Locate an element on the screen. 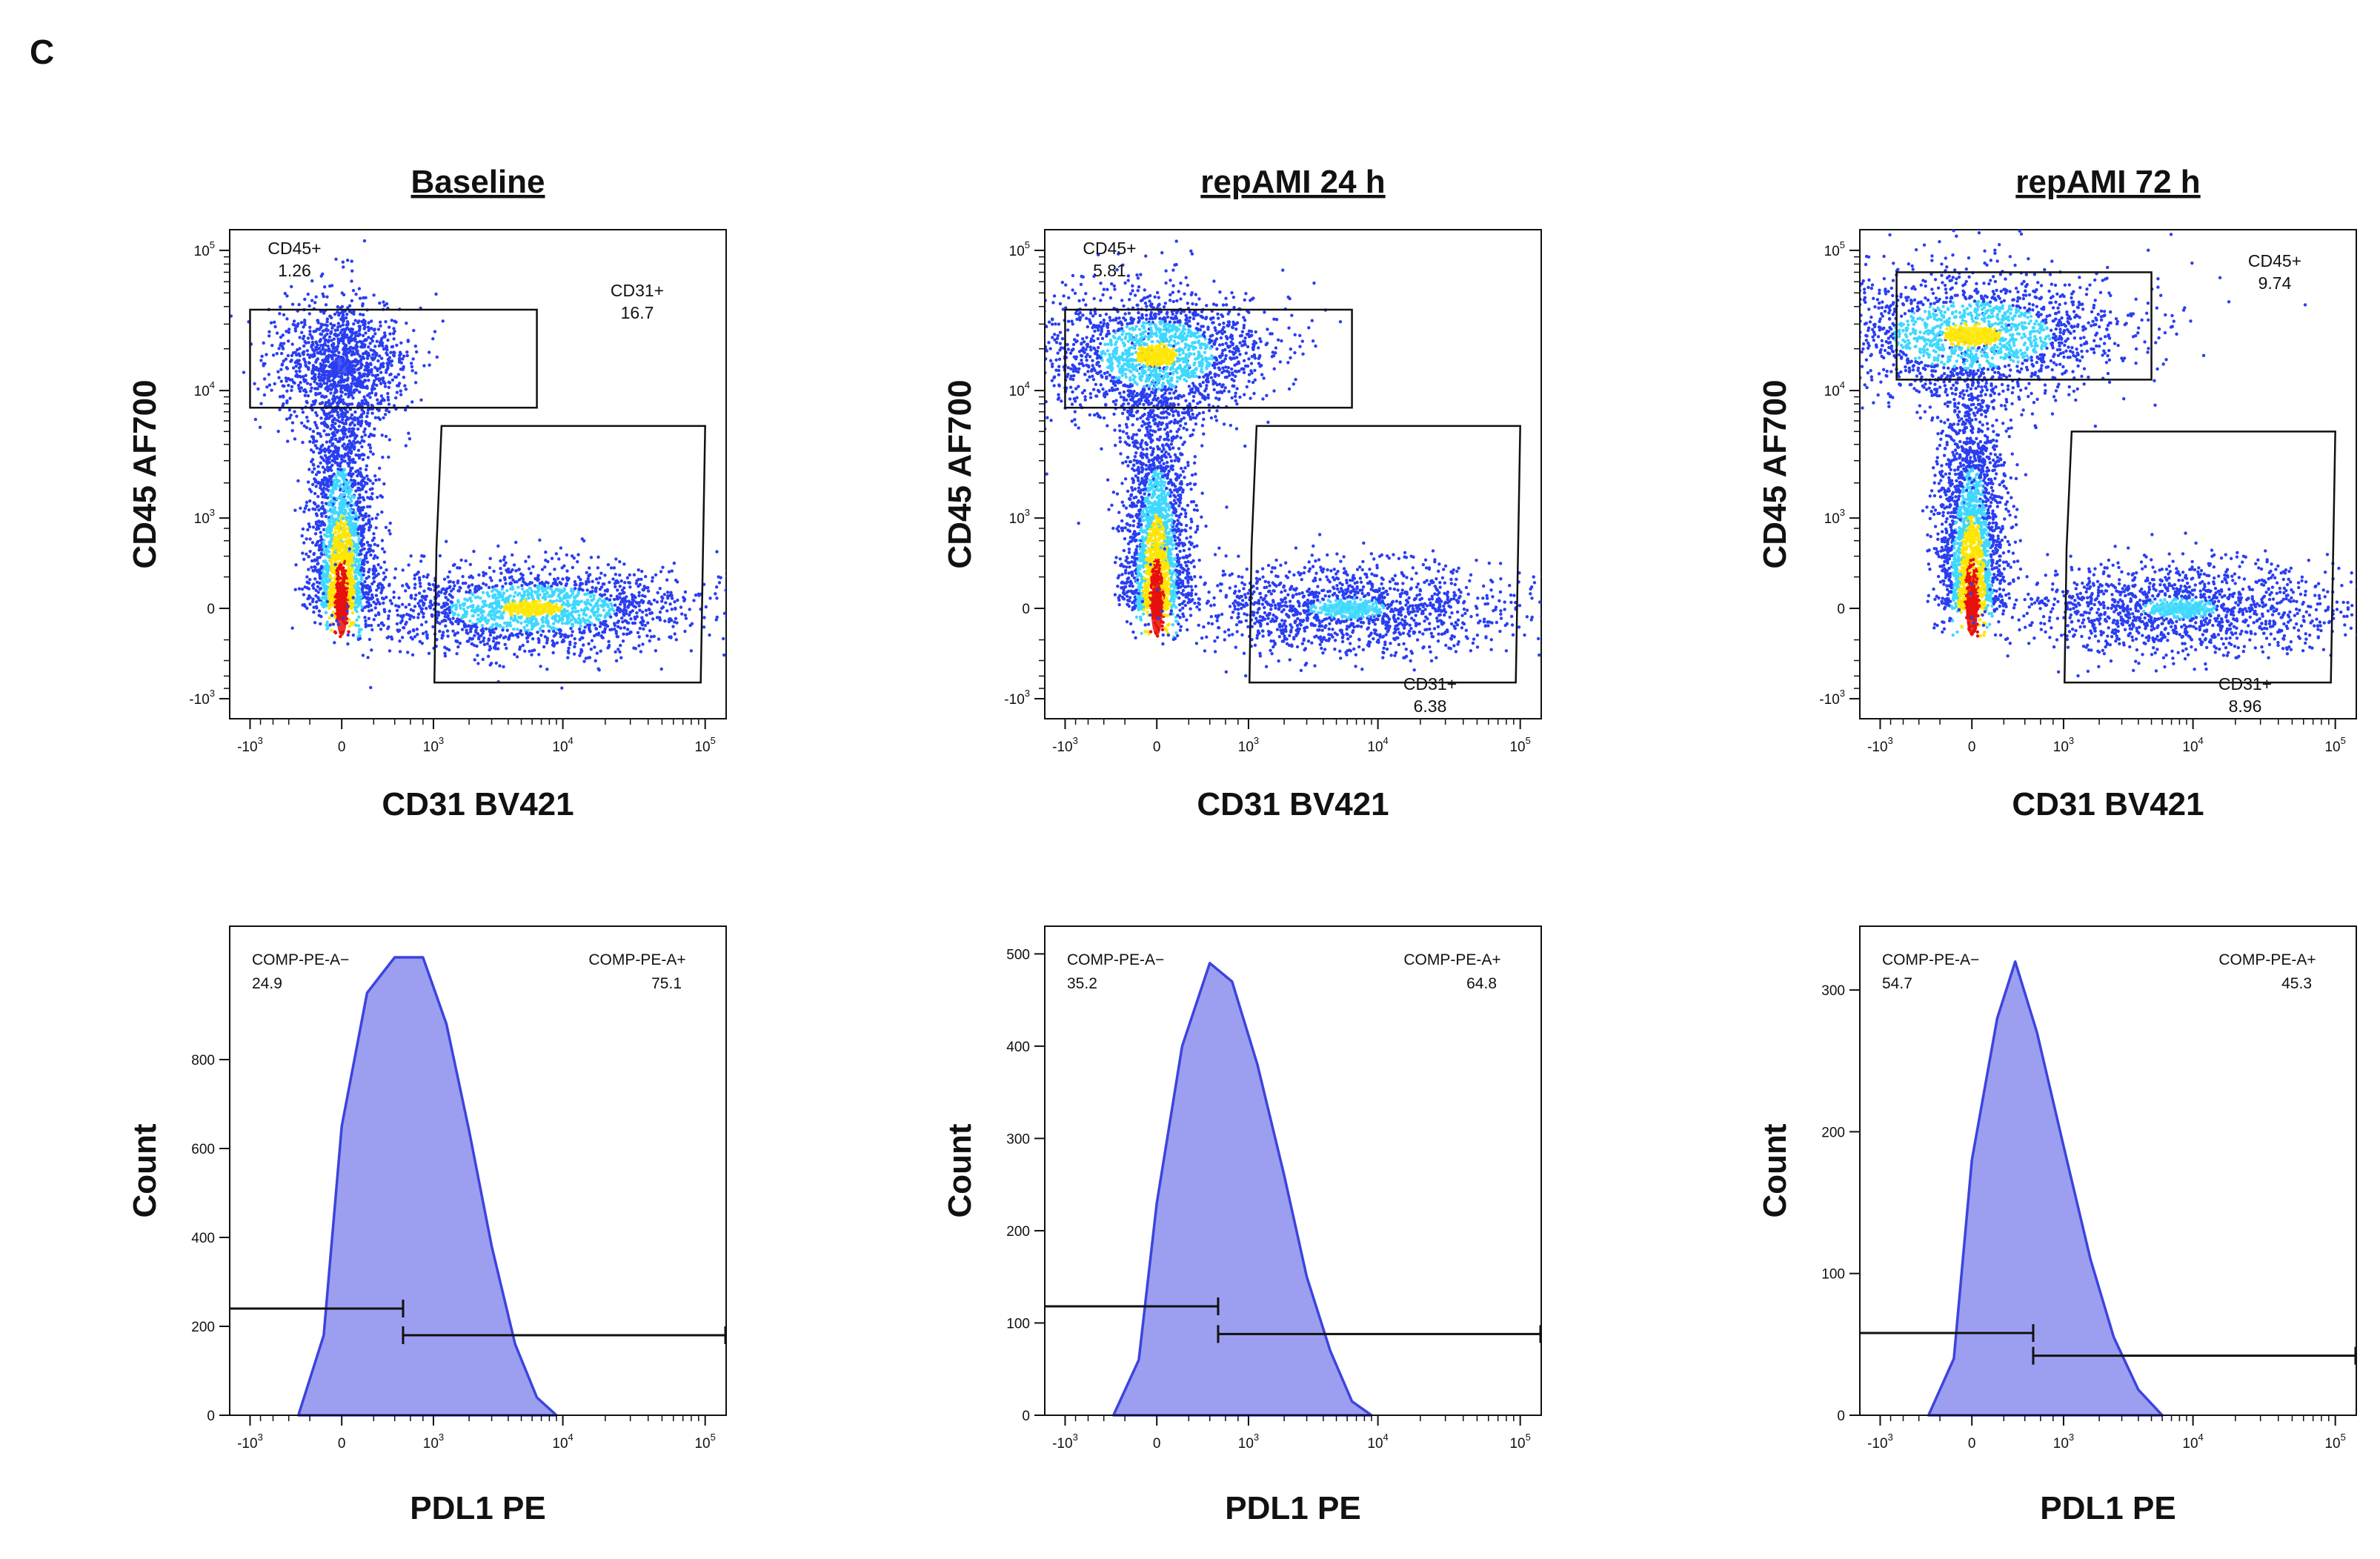 This screenshot has width=2380, height=1559. population-peak is located at coordinates (342, 609).